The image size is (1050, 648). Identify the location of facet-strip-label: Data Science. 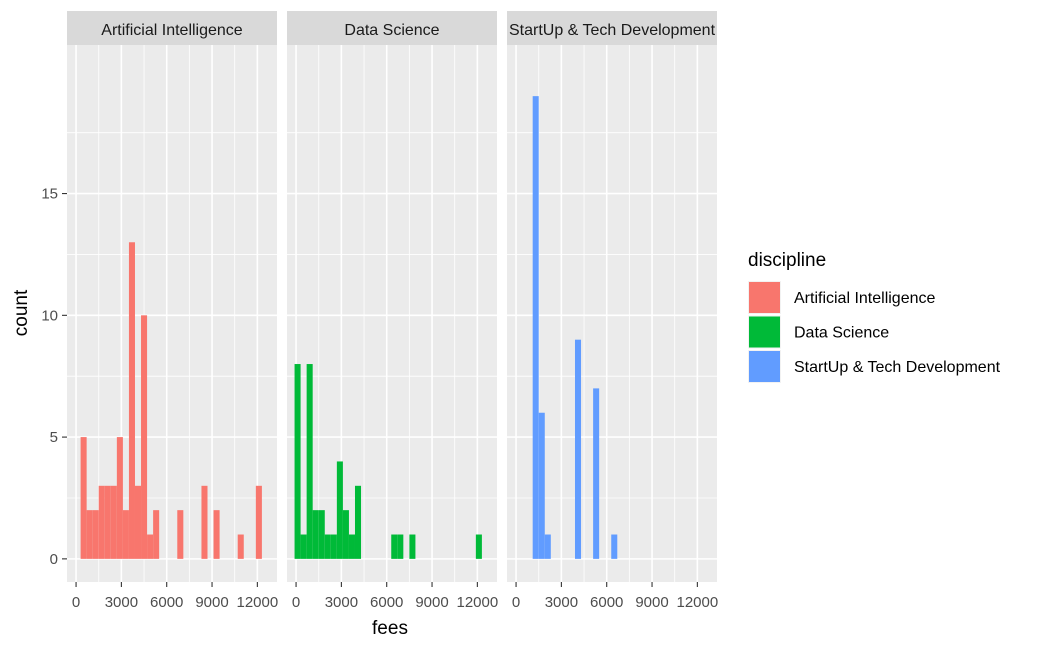
(391, 30).